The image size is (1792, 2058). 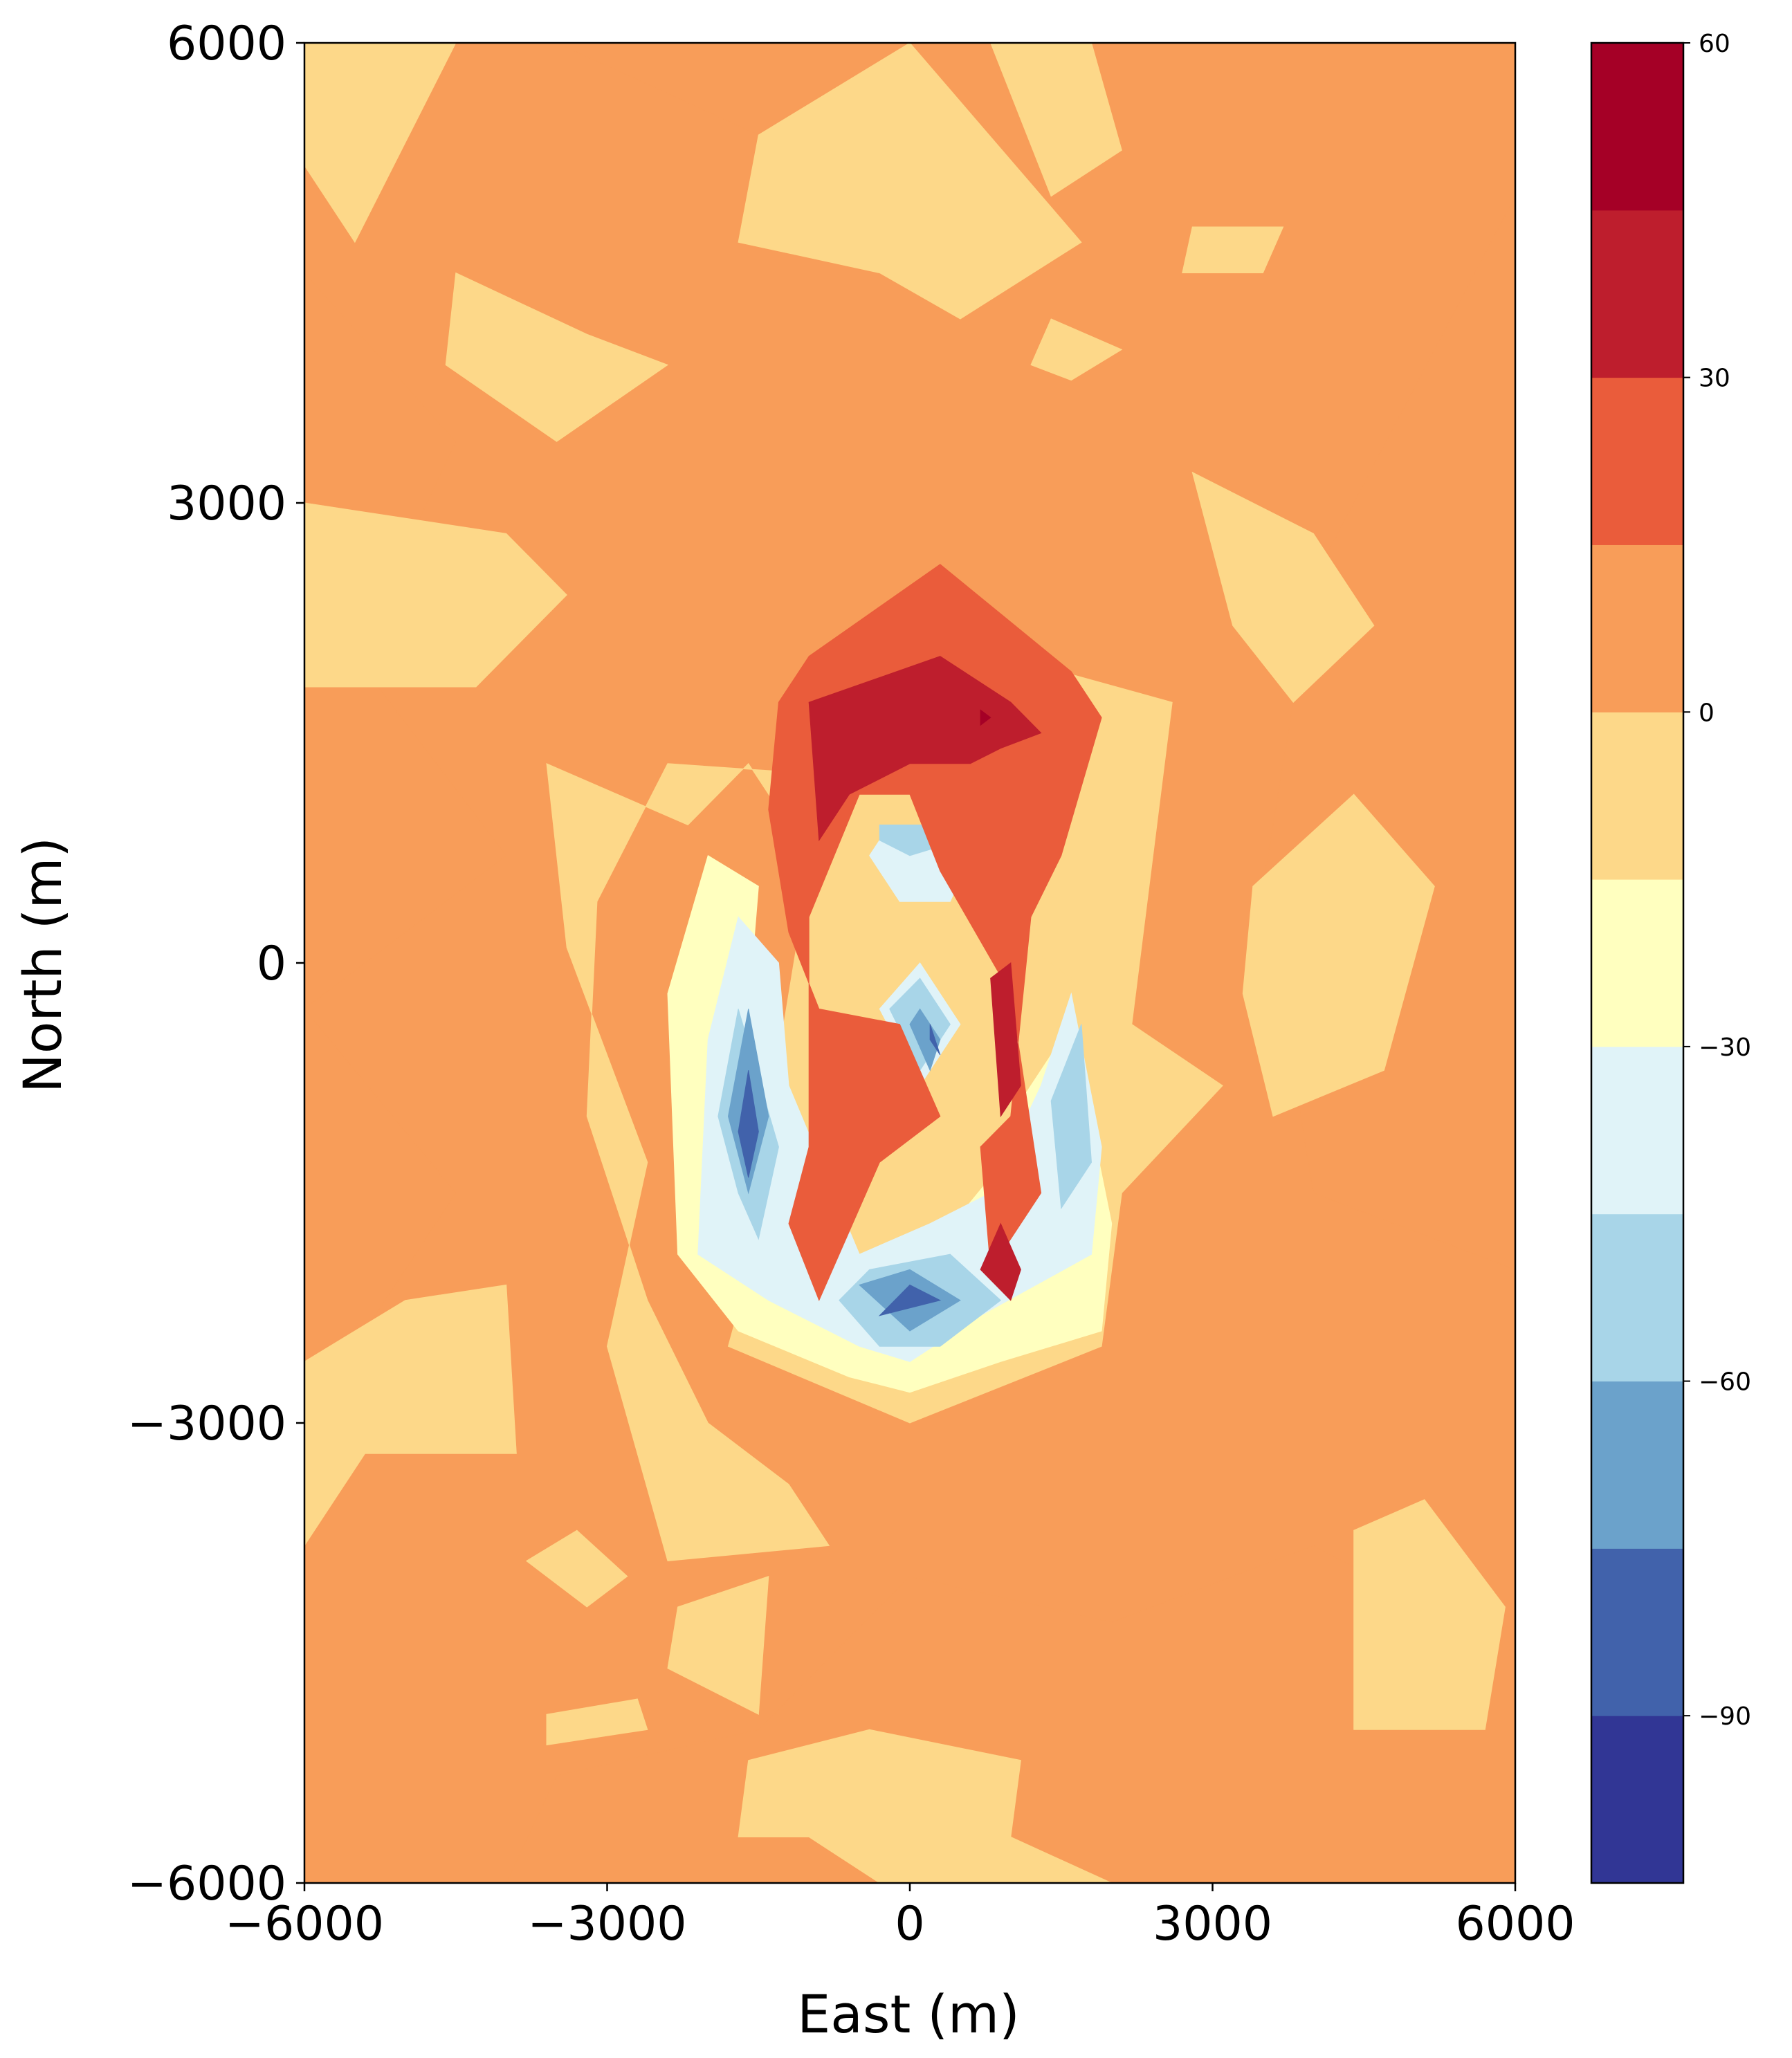 What do you see at coordinates (1714, 379) in the screenshot?
I see `colorbar-tick-label: 30` at bounding box center [1714, 379].